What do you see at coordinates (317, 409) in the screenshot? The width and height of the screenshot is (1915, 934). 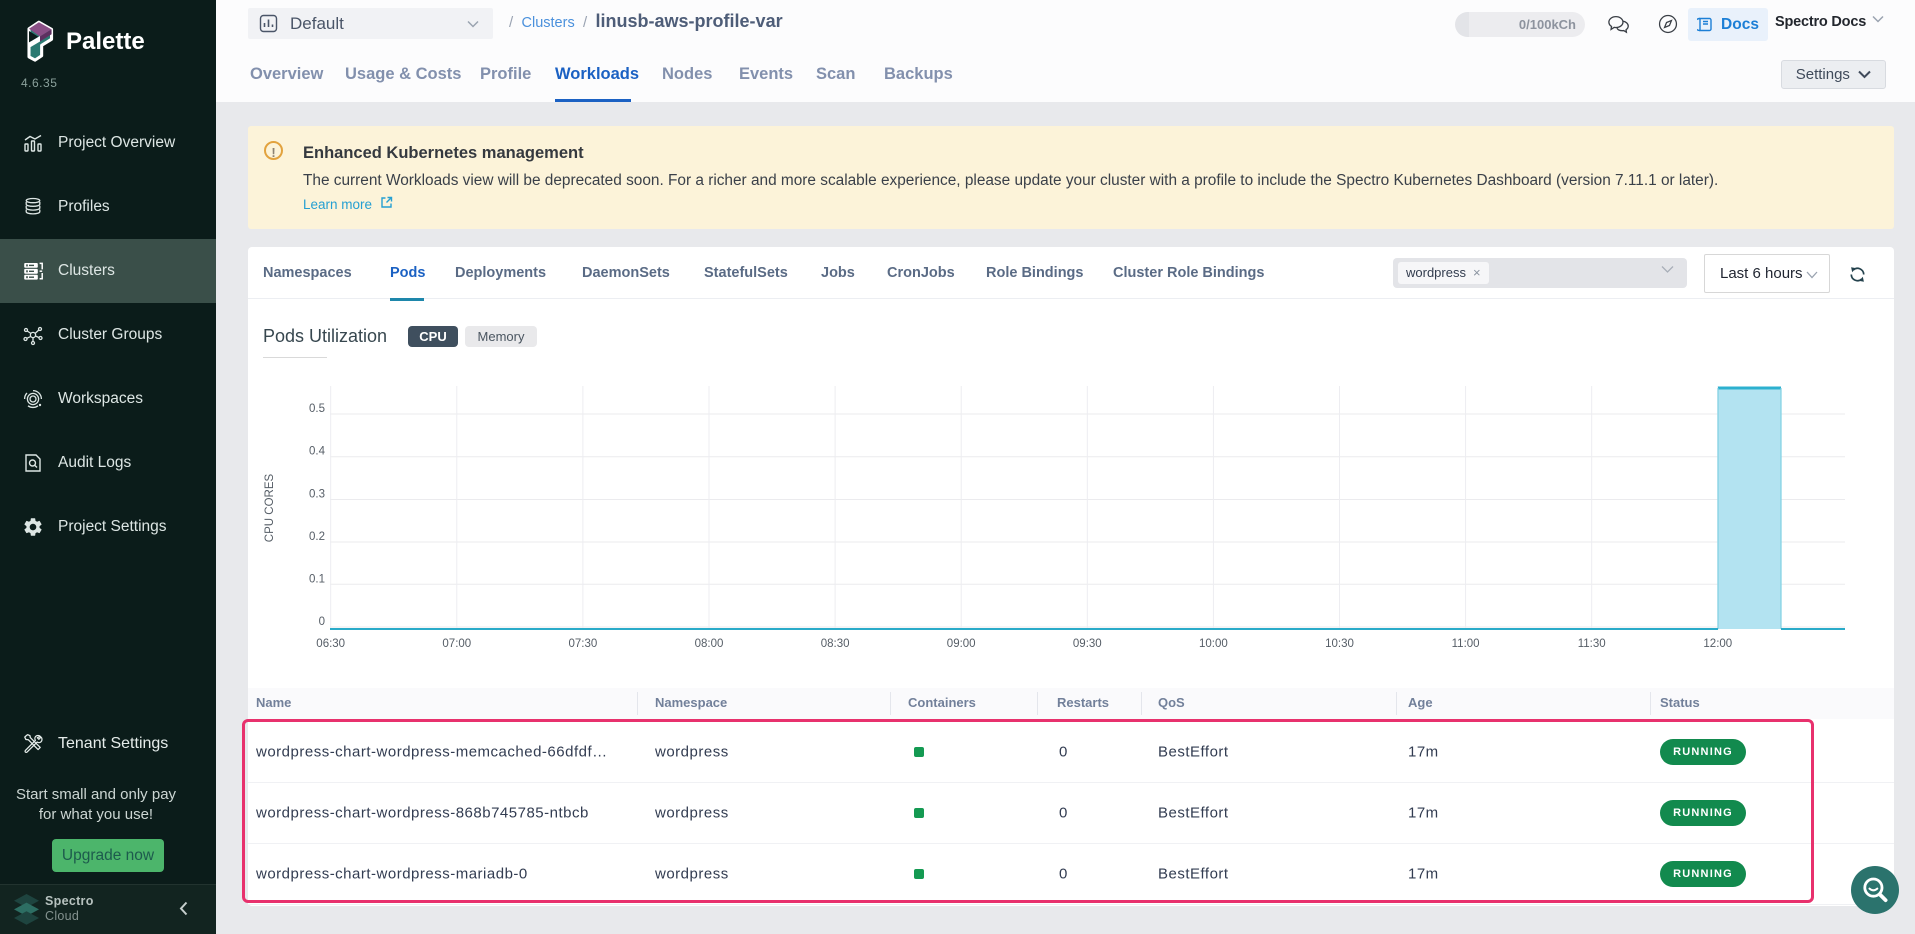 I see `svg-text: 0.5` at bounding box center [317, 409].